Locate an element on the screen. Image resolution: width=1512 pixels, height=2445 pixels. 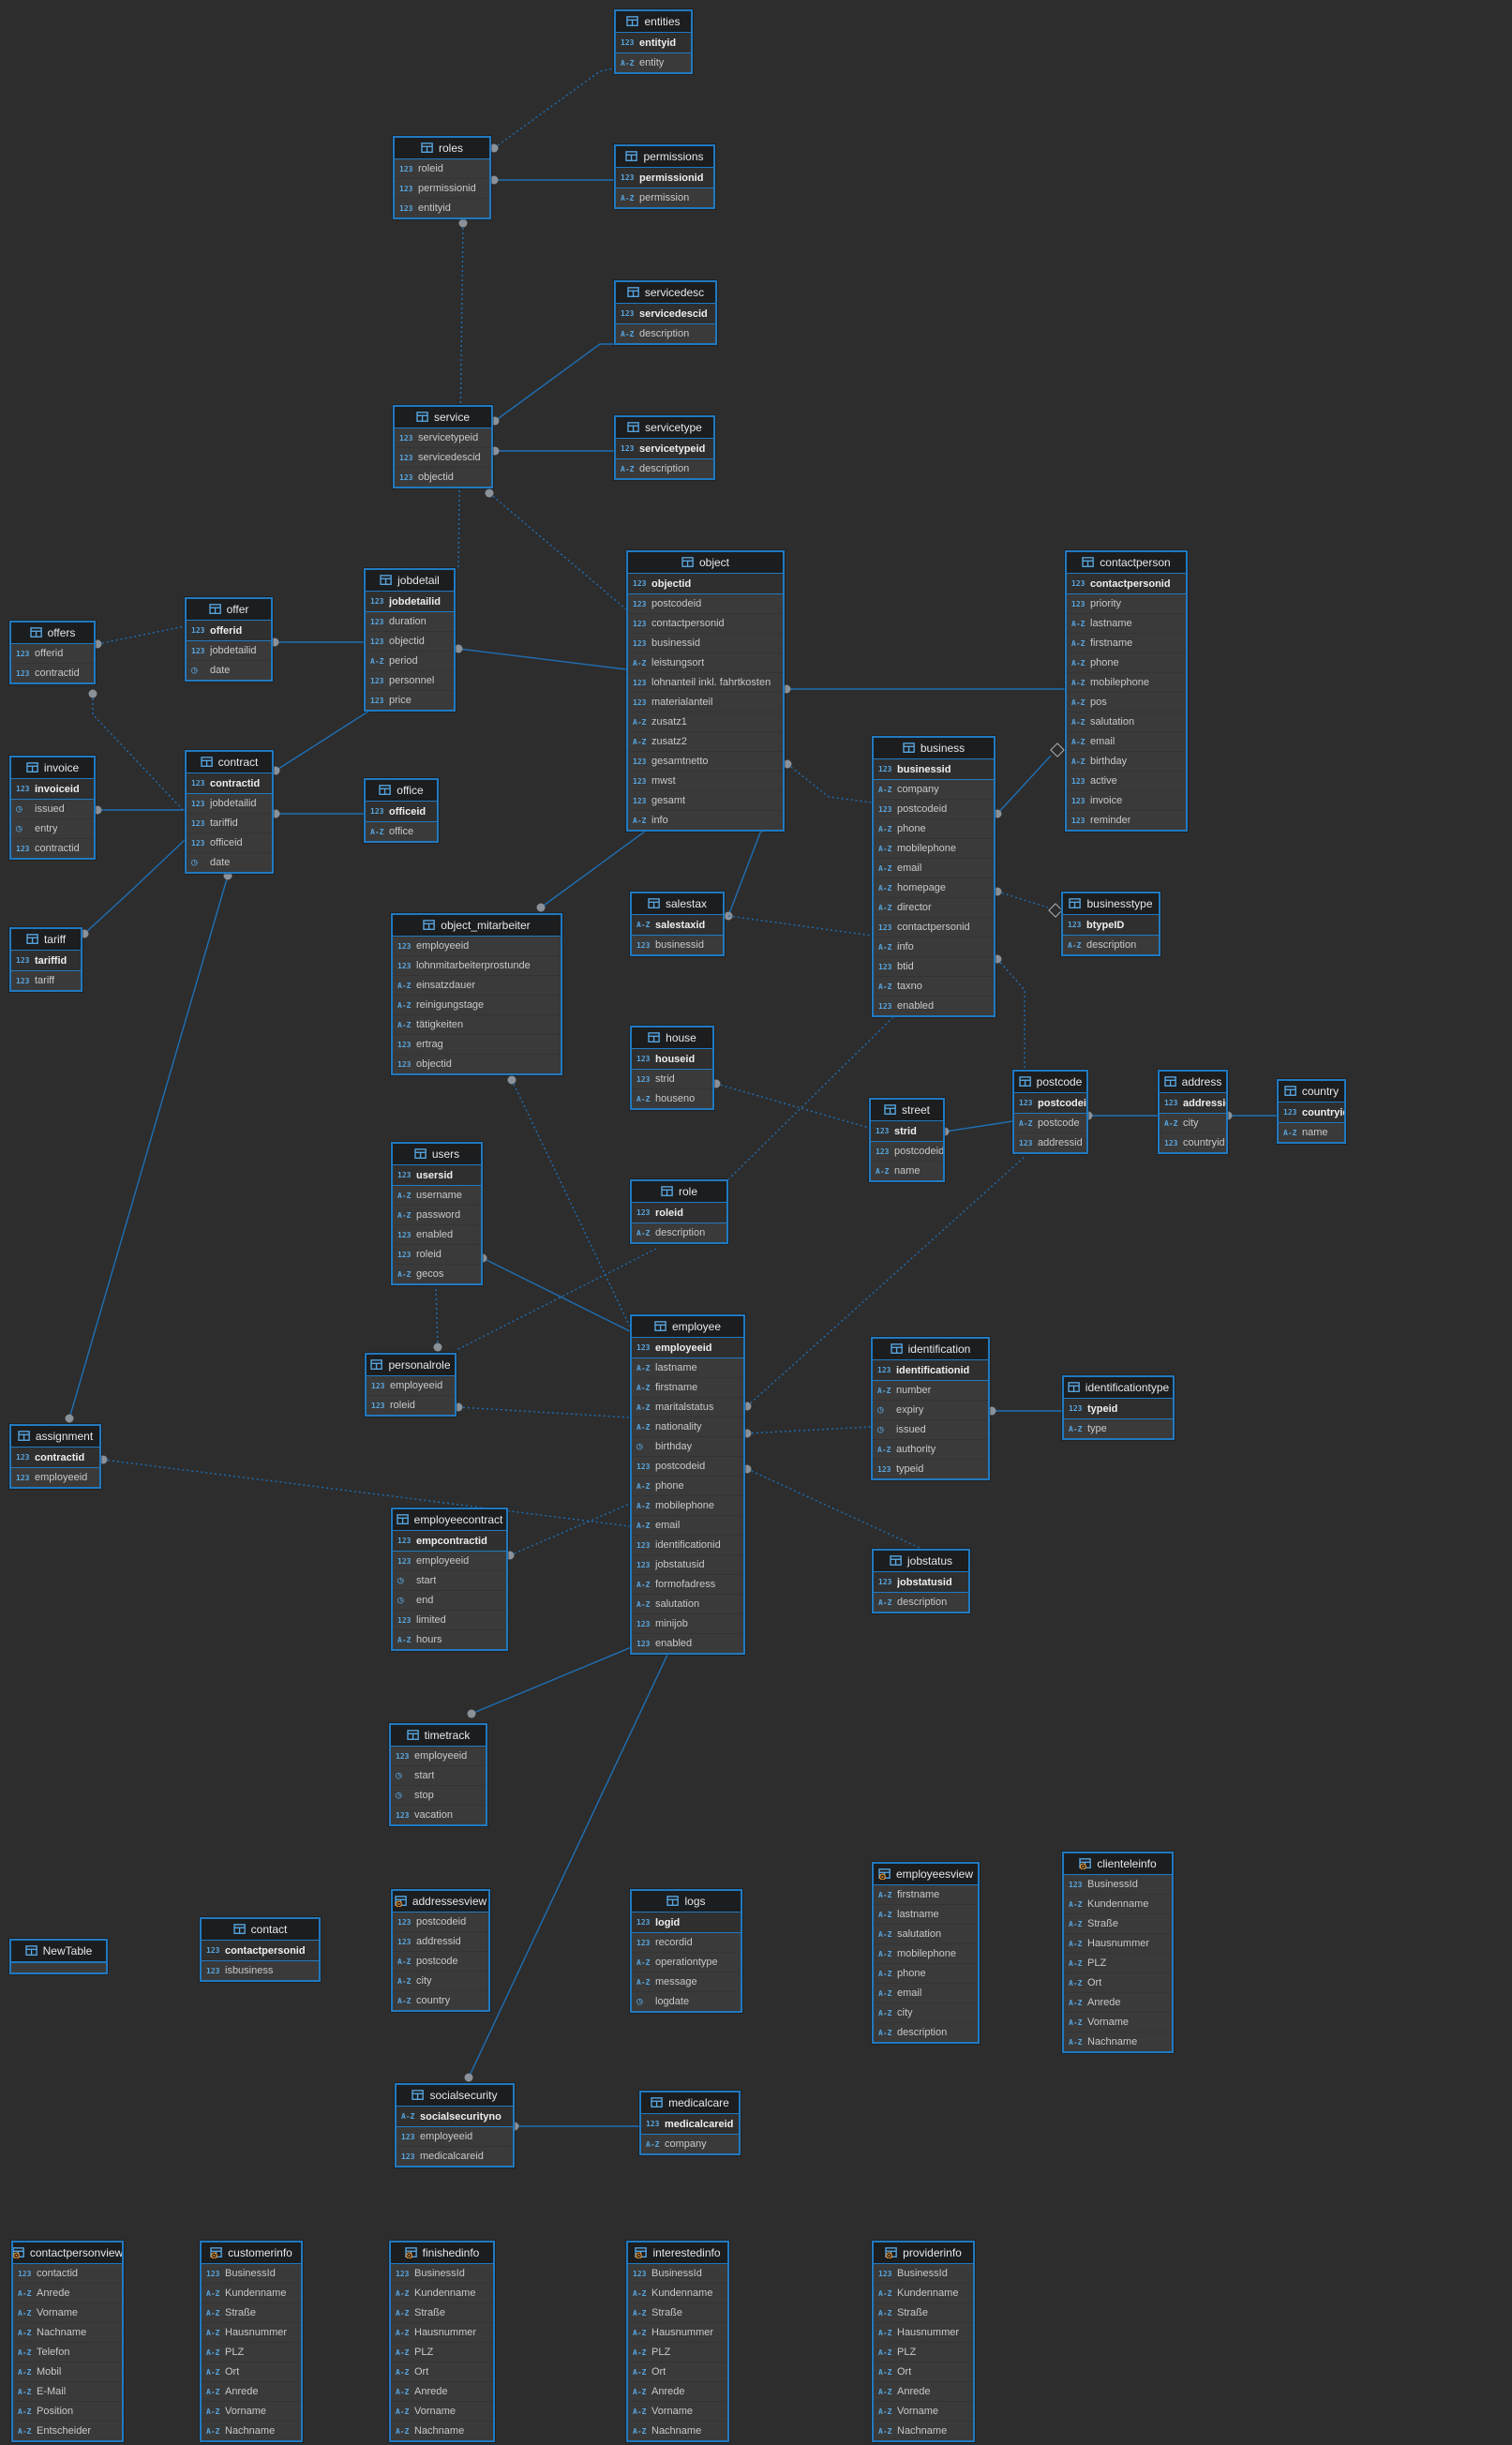
column-row-Mobil: A-Z Mobil is located at coordinates (67, 2372).